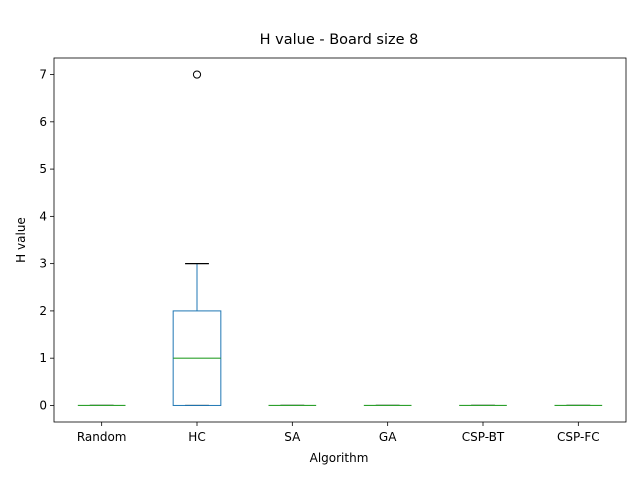 The height and width of the screenshot is (480, 640). Describe the element at coordinates (43, 216) in the screenshot. I see `y-tick-label: 4` at that location.